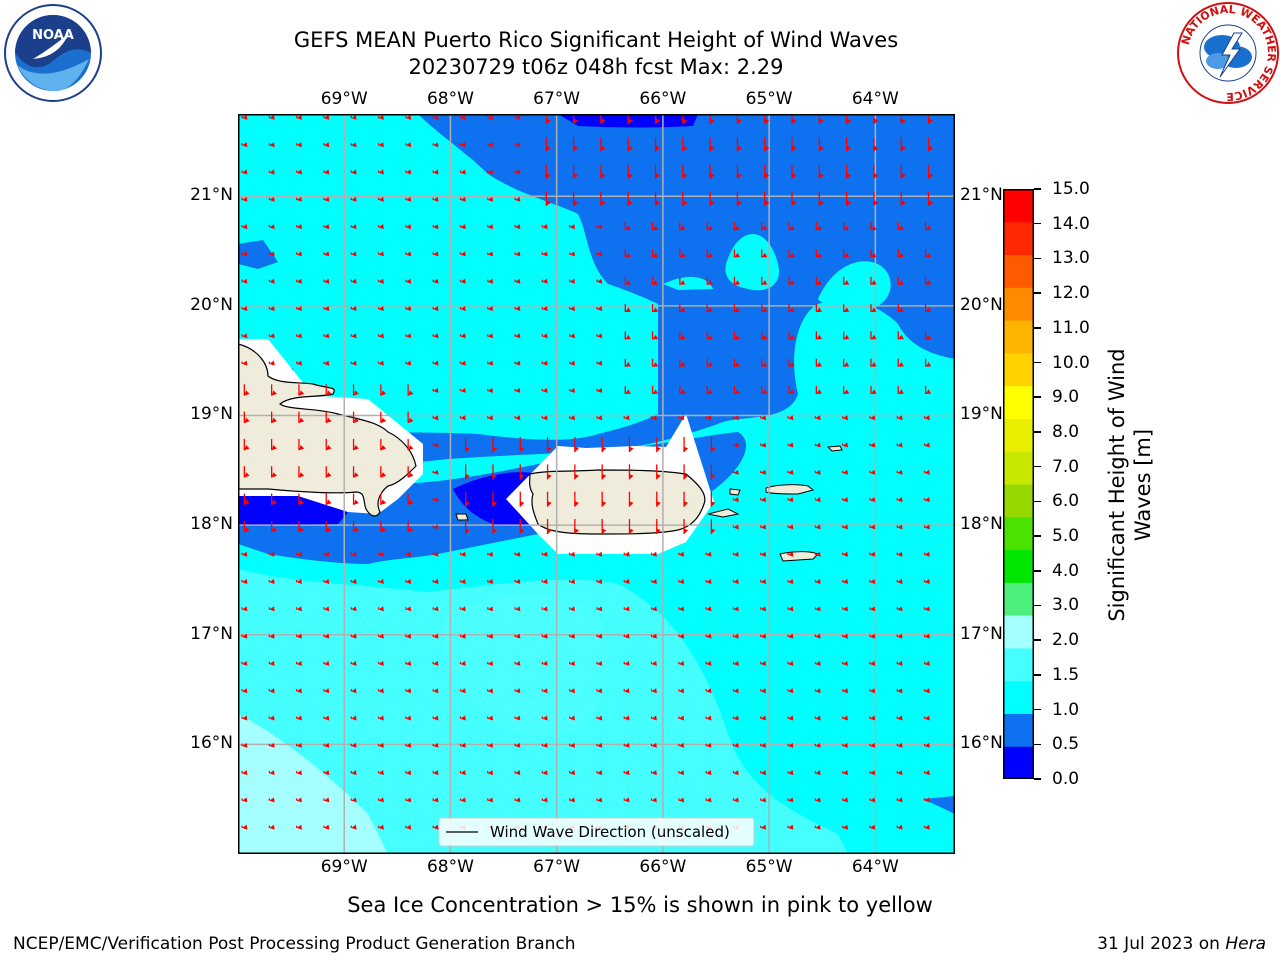 The image size is (1280, 960). Describe the element at coordinates (617, 502) in the screenshot. I see `land-puerto-rico` at that location.